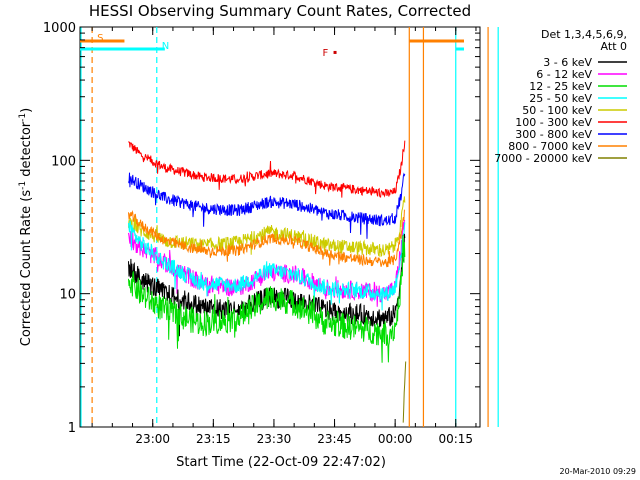 The width and height of the screenshot is (640, 480). I want to click on y-axis-label: Corrected Count Rate (s-1 detector-1), so click(26, 227).